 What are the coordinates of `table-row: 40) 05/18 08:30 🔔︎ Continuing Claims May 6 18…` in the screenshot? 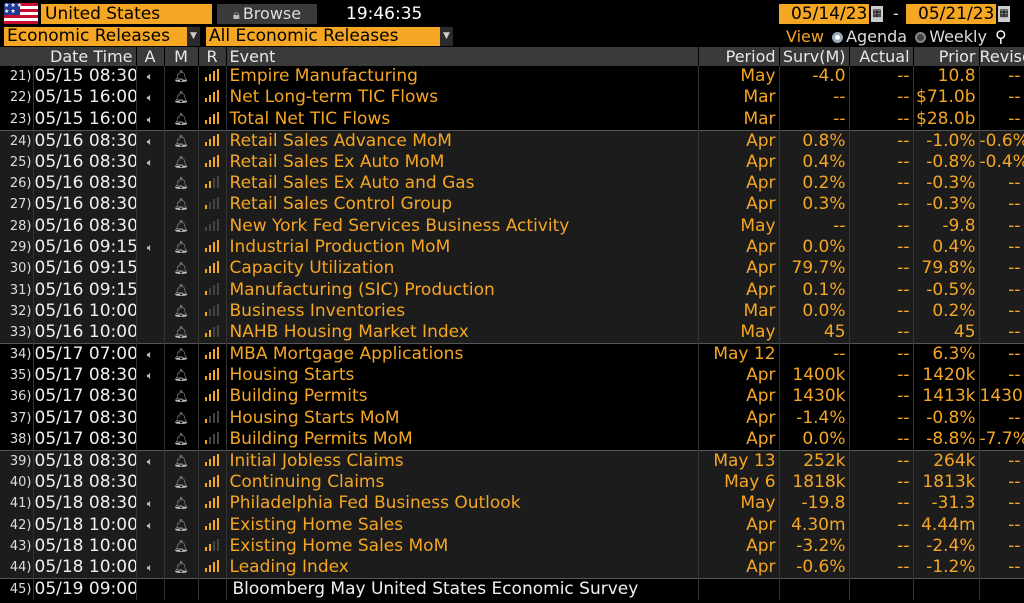 It's located at (512, 482).